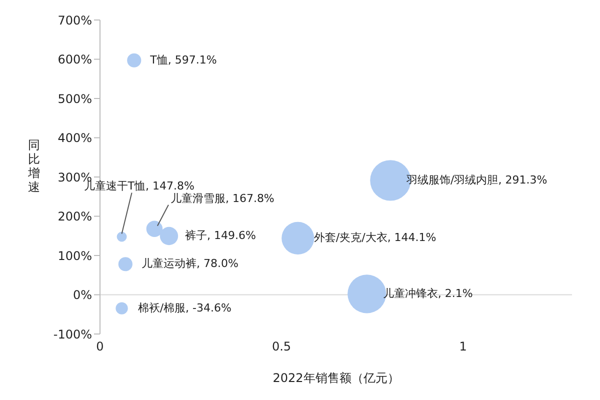 Image resolution: width=600 pixels, height=400 pixels. What do you see at coordinates (82, 295) in the screenshot?
I see `y-tick-label: 0%` at bounding box center [82, 295].